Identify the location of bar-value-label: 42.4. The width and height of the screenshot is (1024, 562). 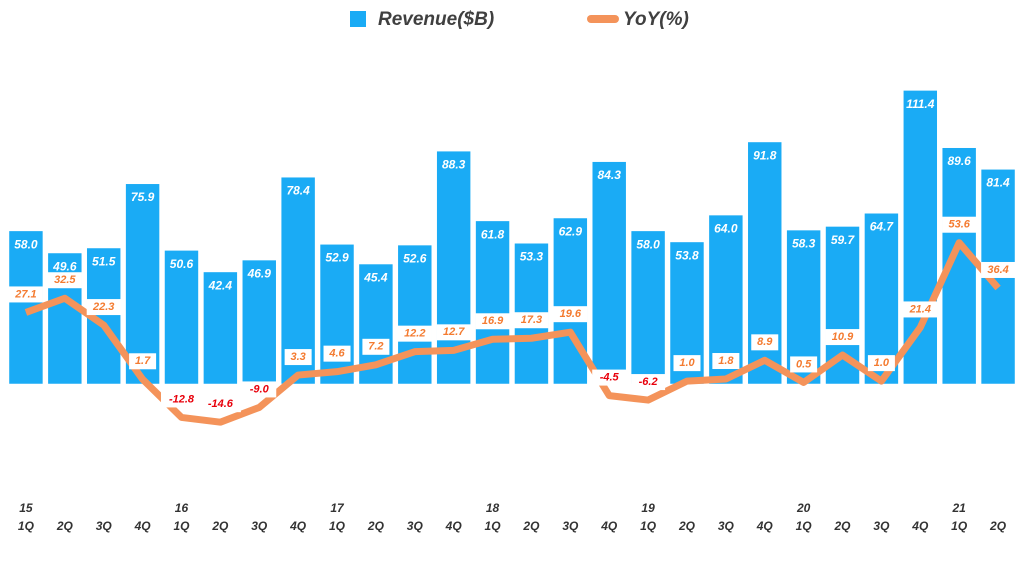
(220, 285).